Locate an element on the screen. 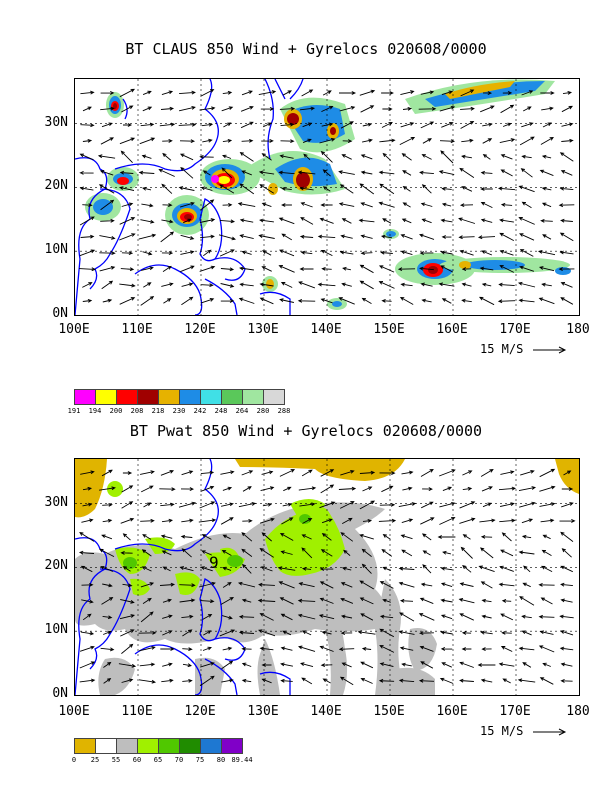 Image resolution: width=612 pixels, height=792 pixels. panel1-reference-label: 15 M/S is located at coordinates (502, 349).